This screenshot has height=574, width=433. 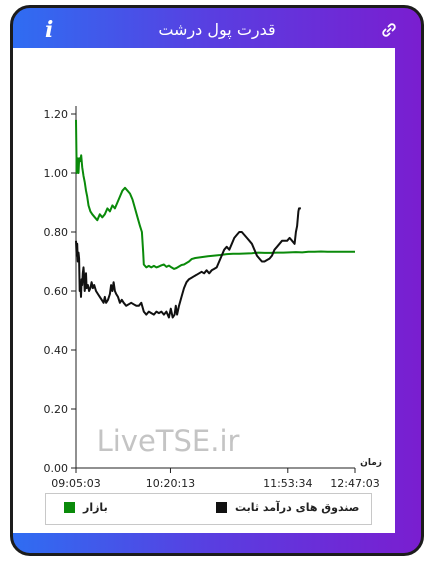 What do you see at coordinates (56, 350) in the screenshot?
I see `y-tick-label: 0.40` at bounding box center [56, 350].